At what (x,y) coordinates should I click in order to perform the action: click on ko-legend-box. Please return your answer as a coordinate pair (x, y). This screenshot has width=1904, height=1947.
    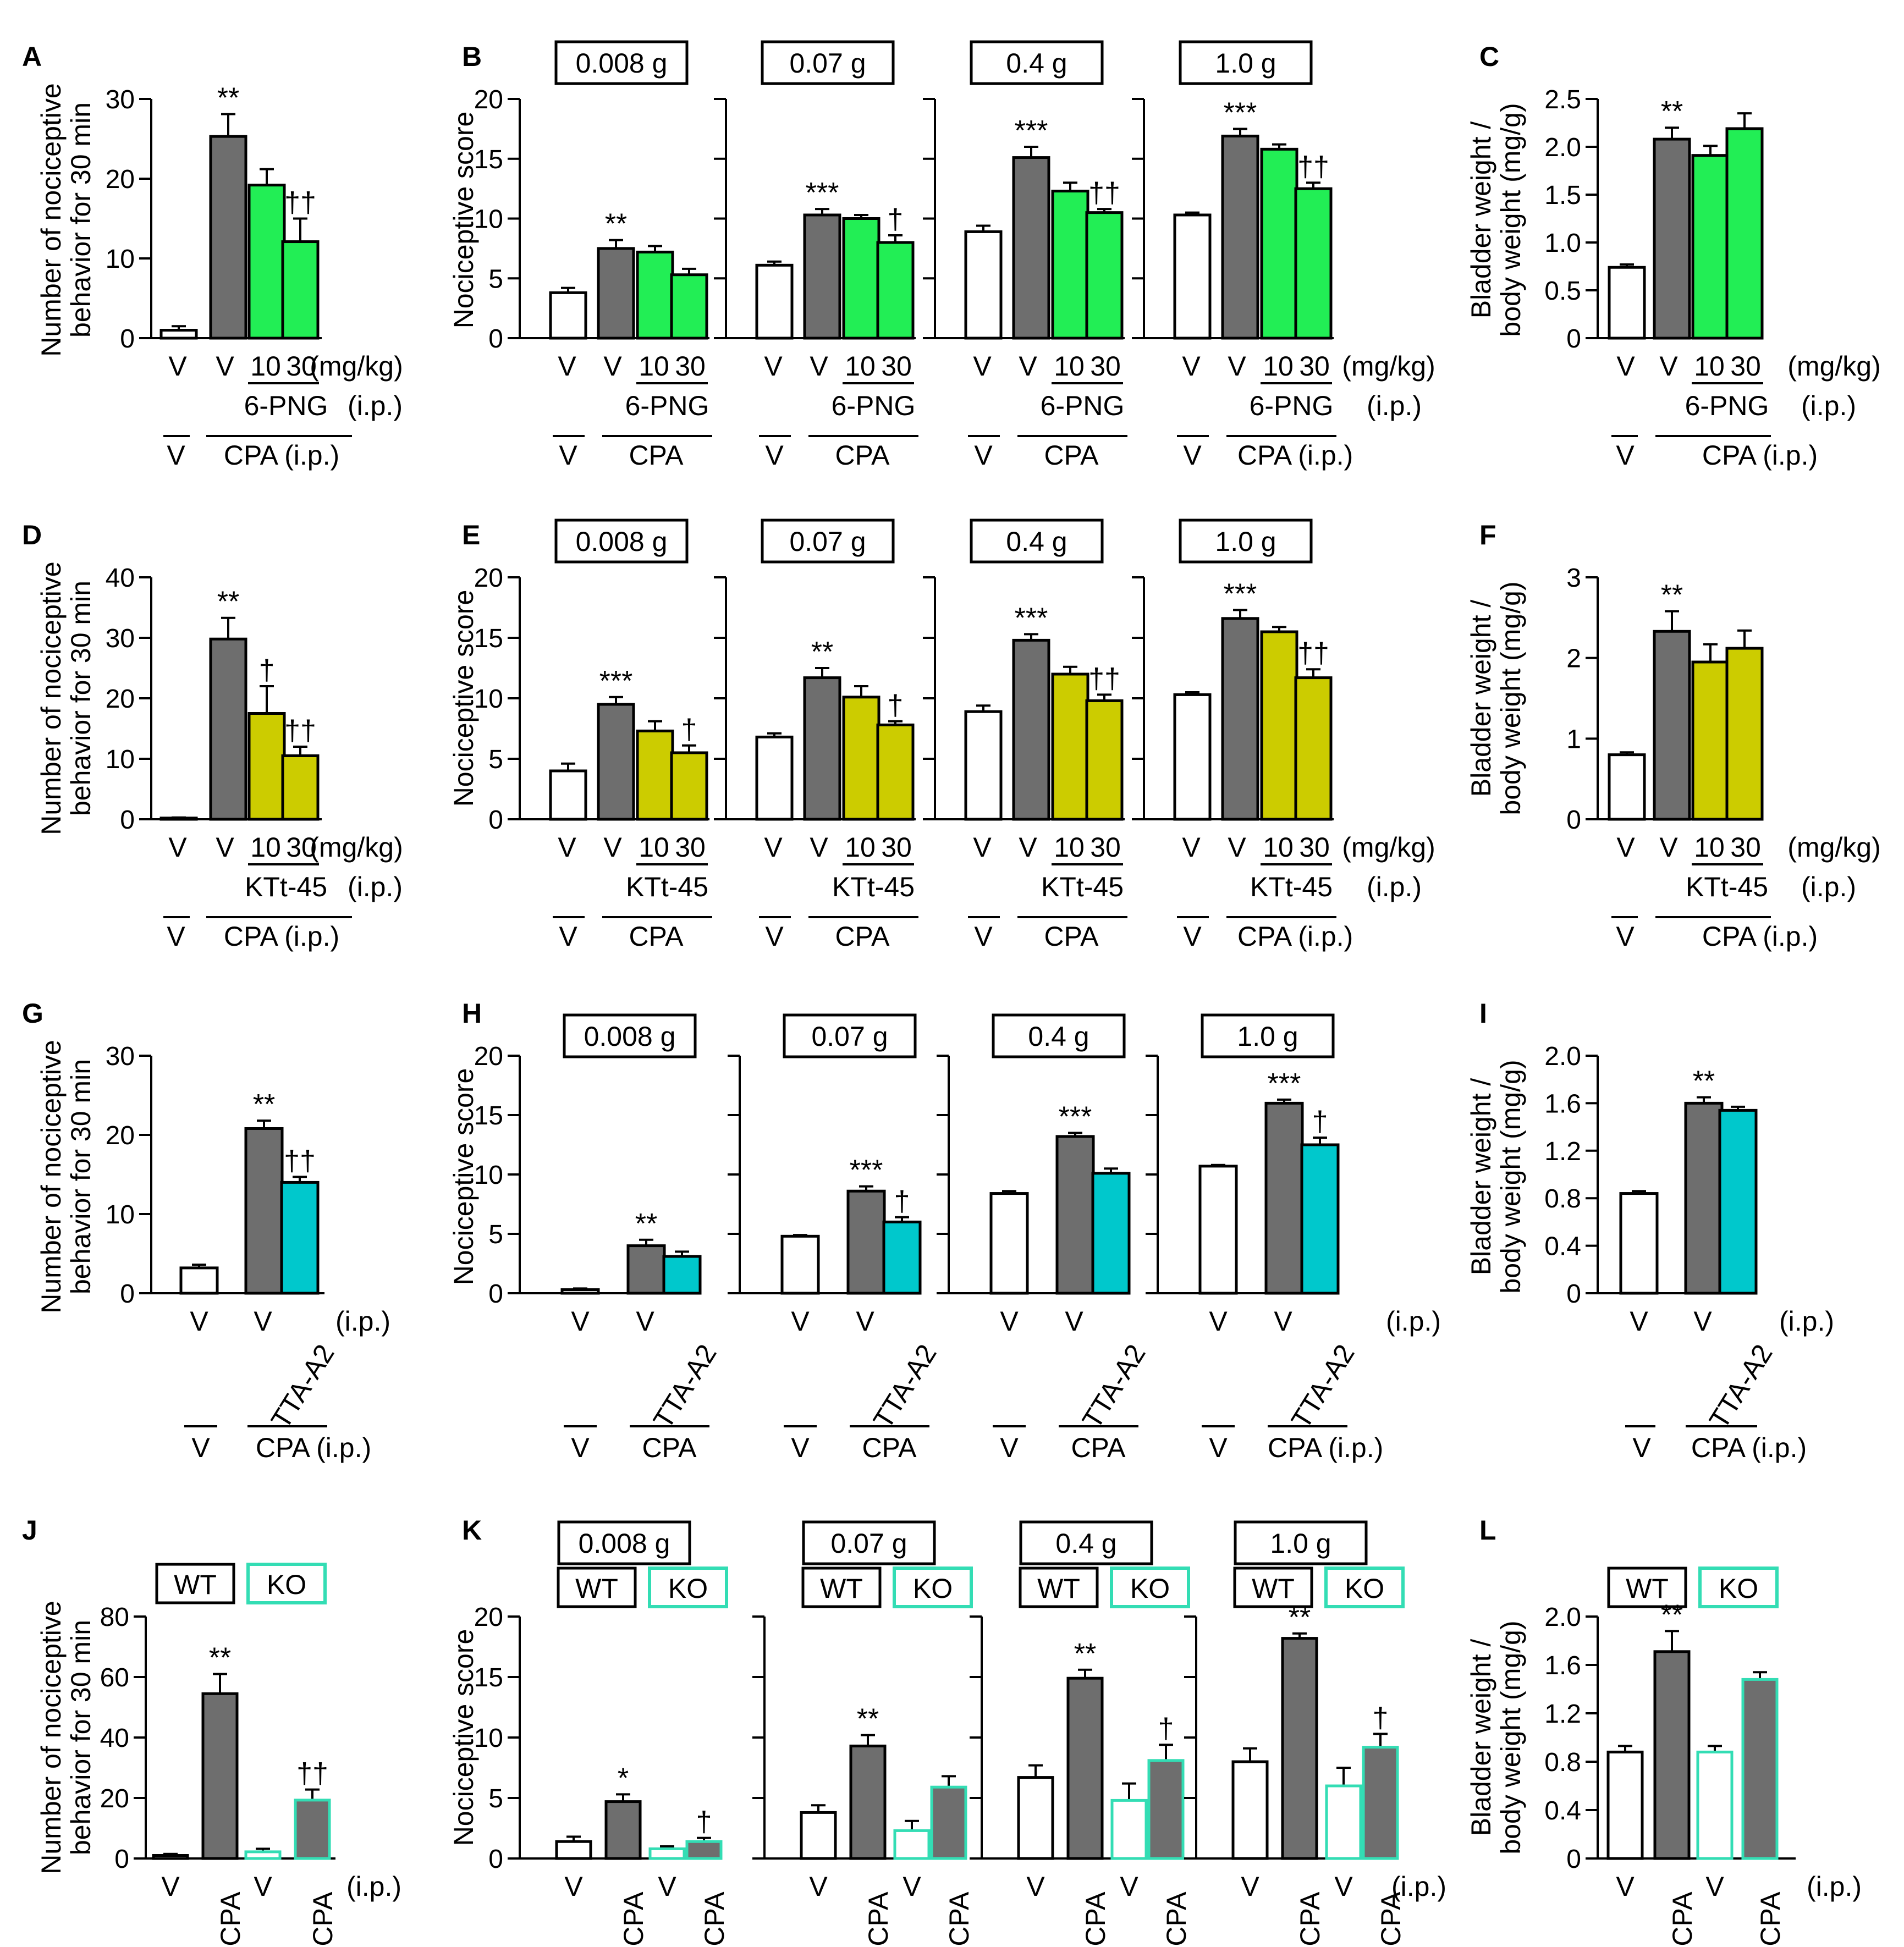
    Looking at the image, I should click on (688, 1588).